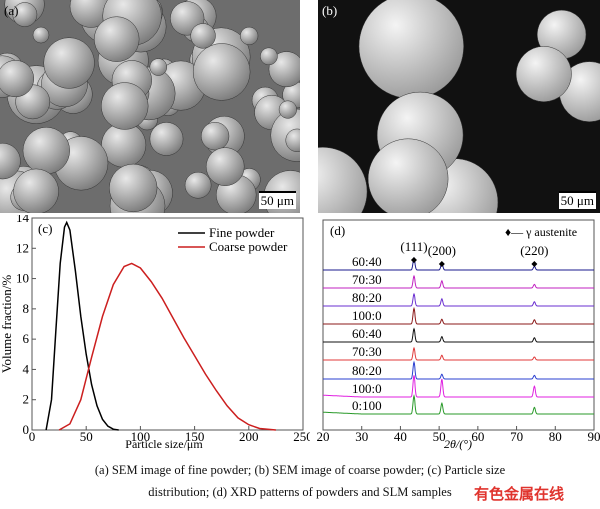  What do you see at coordinates (23, 220) in the screenshot?
I see `y-tick-label: 14` at bounding box center [23, 220].